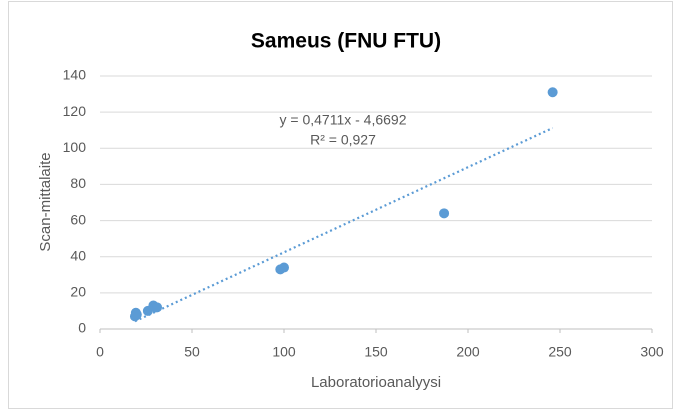 The height and width of the screenshot is (411, 677). I want to click on x-tick-label: 250, so click(560, 352).